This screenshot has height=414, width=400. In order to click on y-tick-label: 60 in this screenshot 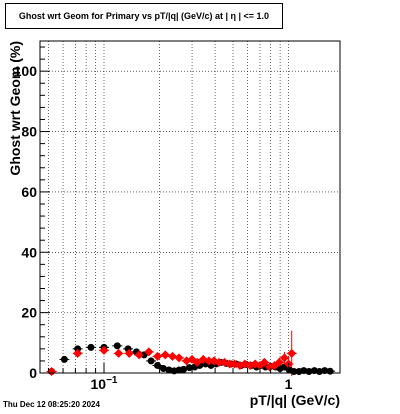, I will do `click(29, 192)`.